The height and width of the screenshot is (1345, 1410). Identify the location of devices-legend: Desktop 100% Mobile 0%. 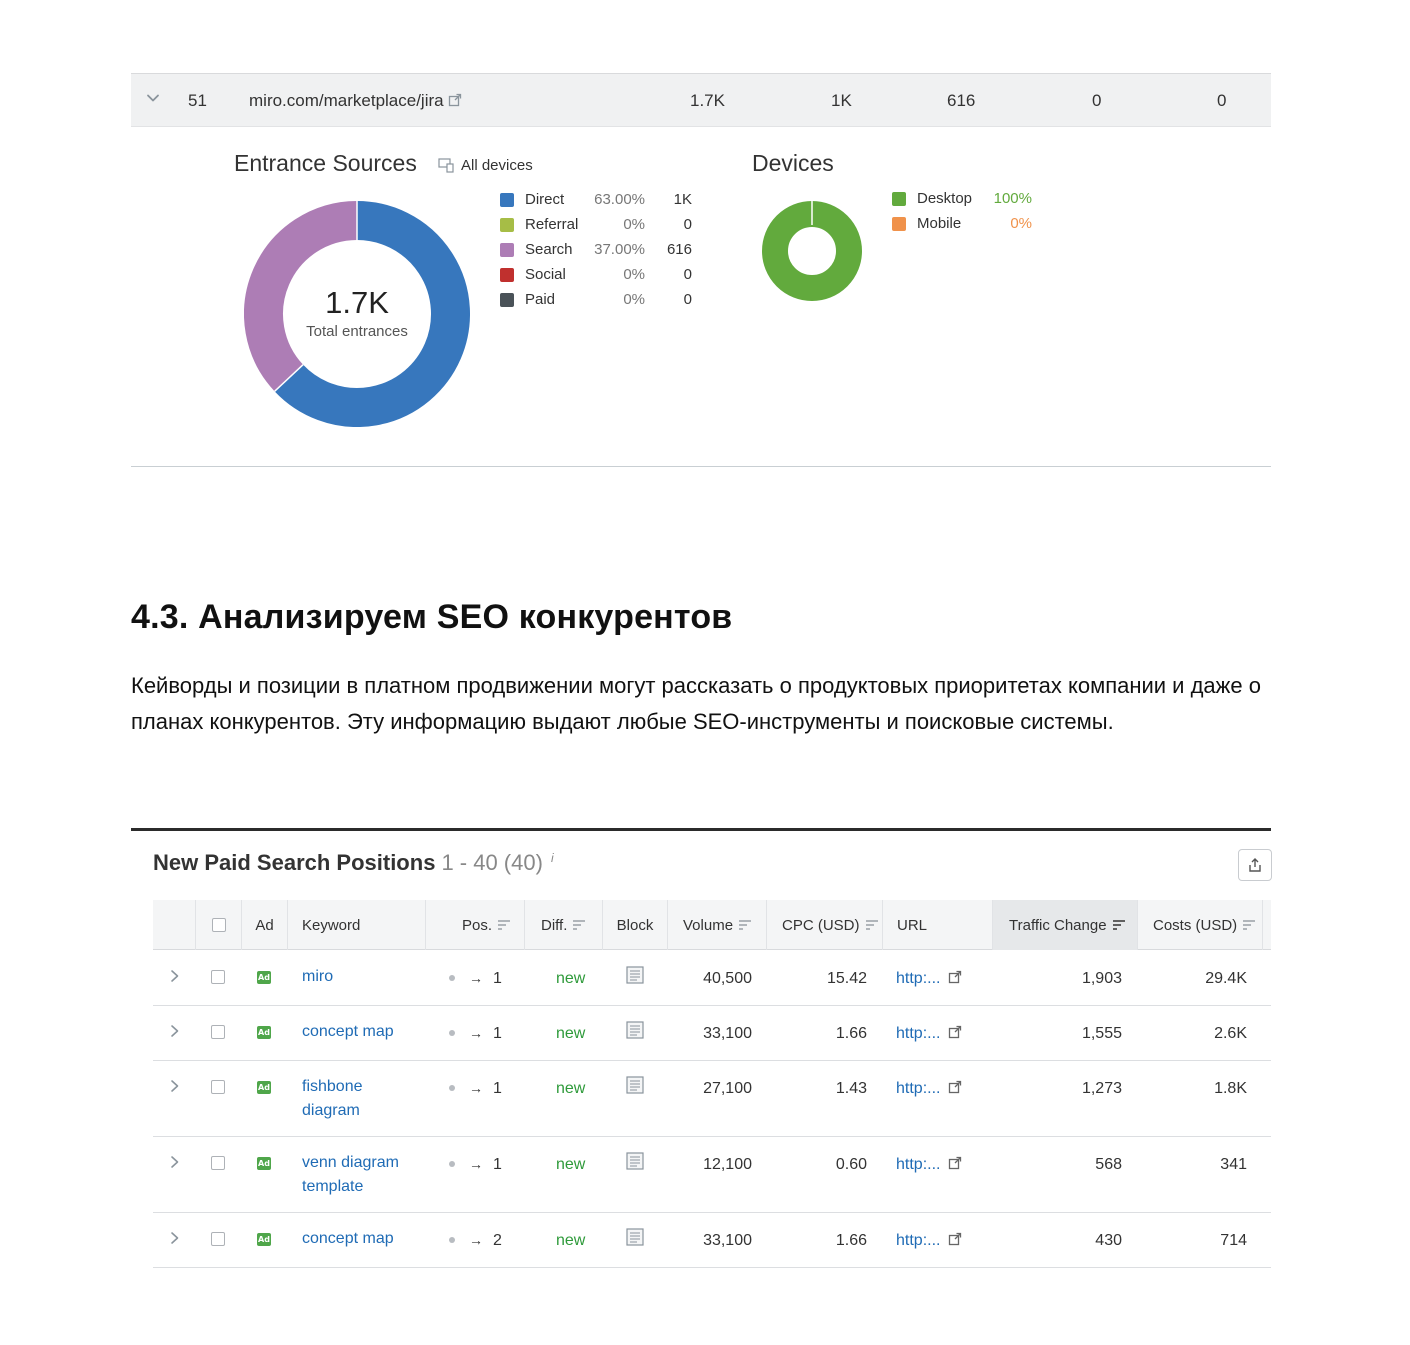
(967, 214).